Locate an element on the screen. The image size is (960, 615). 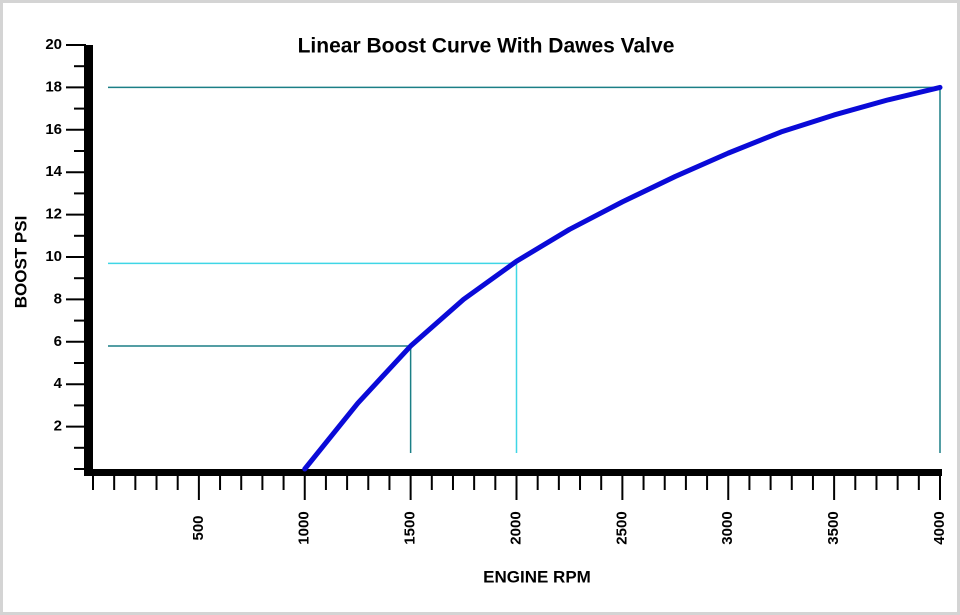
x-tick-label: 1500 is located at coordinates (410, 527).